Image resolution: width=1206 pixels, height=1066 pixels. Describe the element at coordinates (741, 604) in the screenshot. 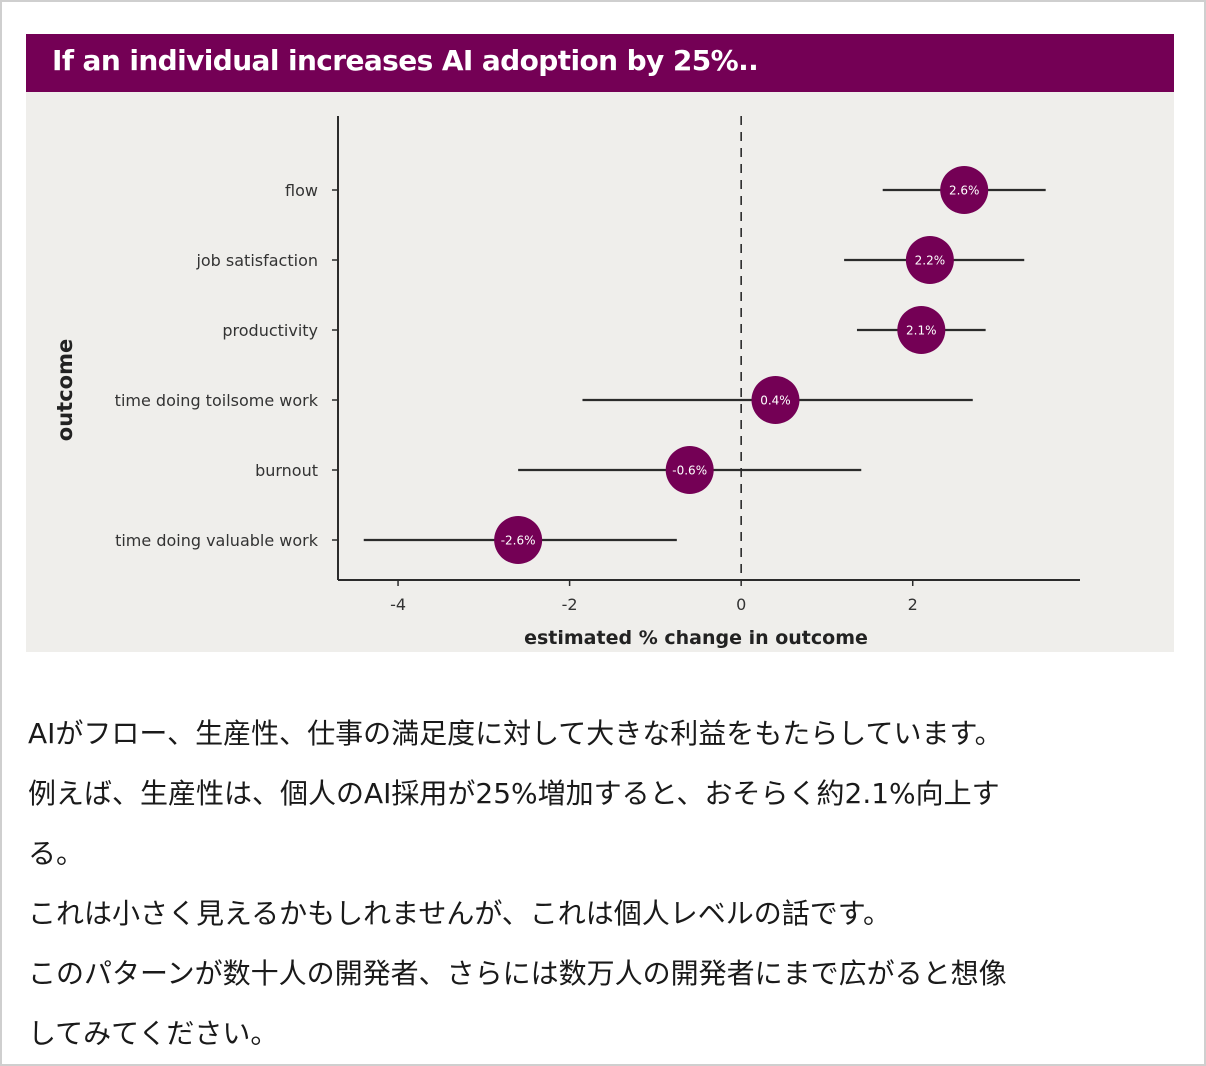

I see `x-tick-label: 0` at that location.